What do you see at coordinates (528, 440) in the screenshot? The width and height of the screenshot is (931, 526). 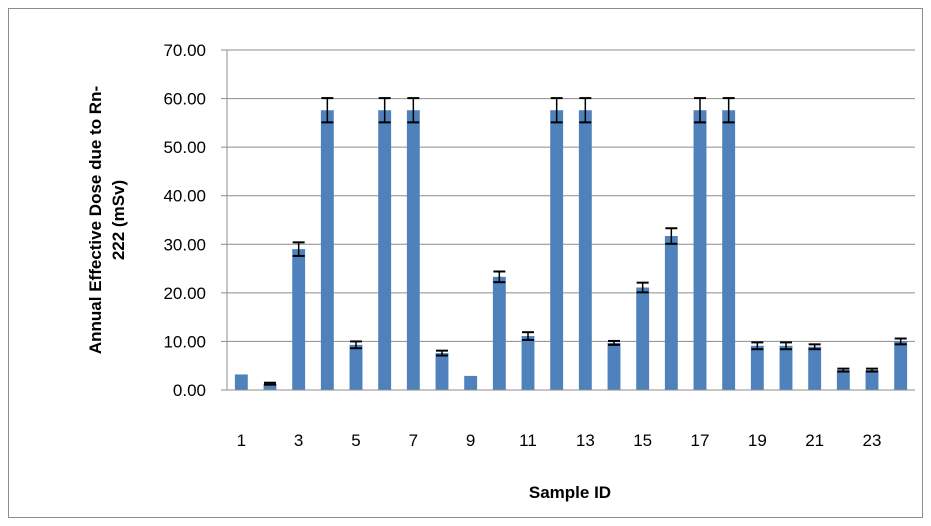 I see `x-tick-label: 11` at bounding box center [528, 440].